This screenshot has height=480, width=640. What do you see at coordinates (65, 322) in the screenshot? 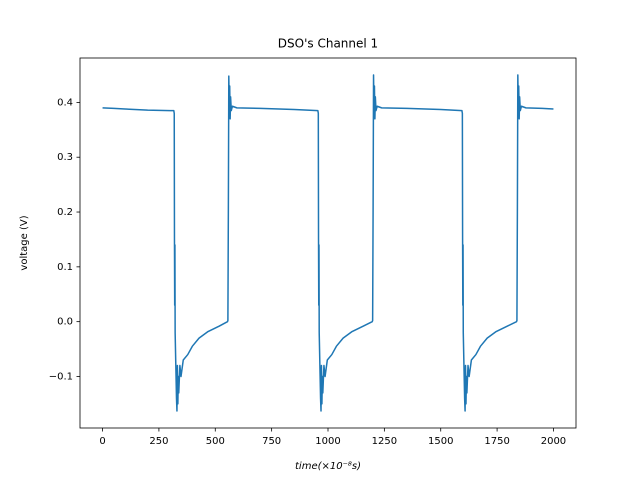
I see `y-tick-label: 0.0` at bounding box center [65, 322].